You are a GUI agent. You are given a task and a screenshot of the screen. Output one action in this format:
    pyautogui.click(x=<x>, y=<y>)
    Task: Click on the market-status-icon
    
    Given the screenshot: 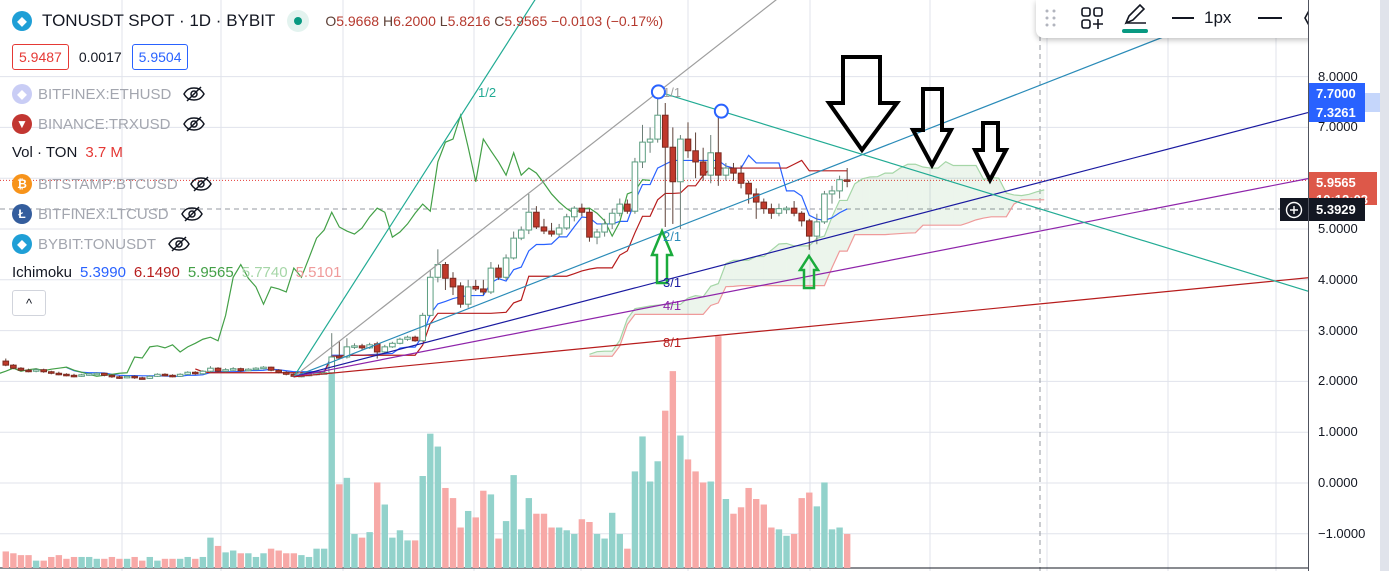 What is the action you would take?
    pyautogui.click(x=298, y=21)
    